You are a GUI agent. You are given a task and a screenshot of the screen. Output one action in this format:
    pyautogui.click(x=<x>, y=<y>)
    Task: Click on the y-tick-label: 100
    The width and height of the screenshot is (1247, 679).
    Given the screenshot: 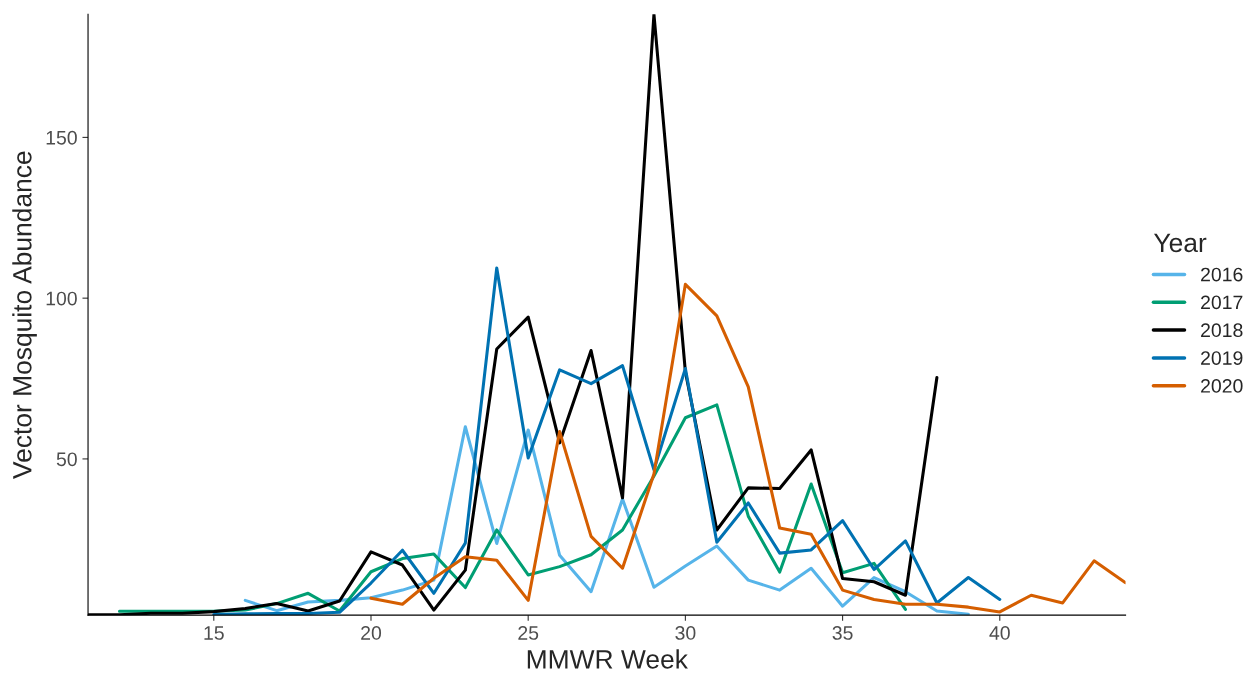 What is the action you would take?
    pyautogui.click(x=61, y=298)
    